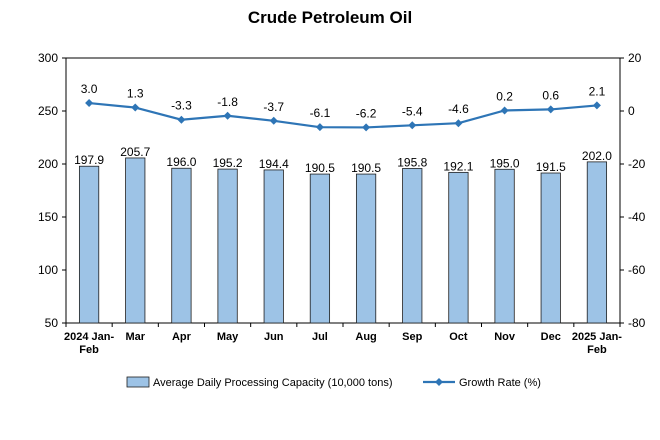  Describe the element at coordinates (439, 382) in the screenshot. I see `legend-line-marker` at that location.